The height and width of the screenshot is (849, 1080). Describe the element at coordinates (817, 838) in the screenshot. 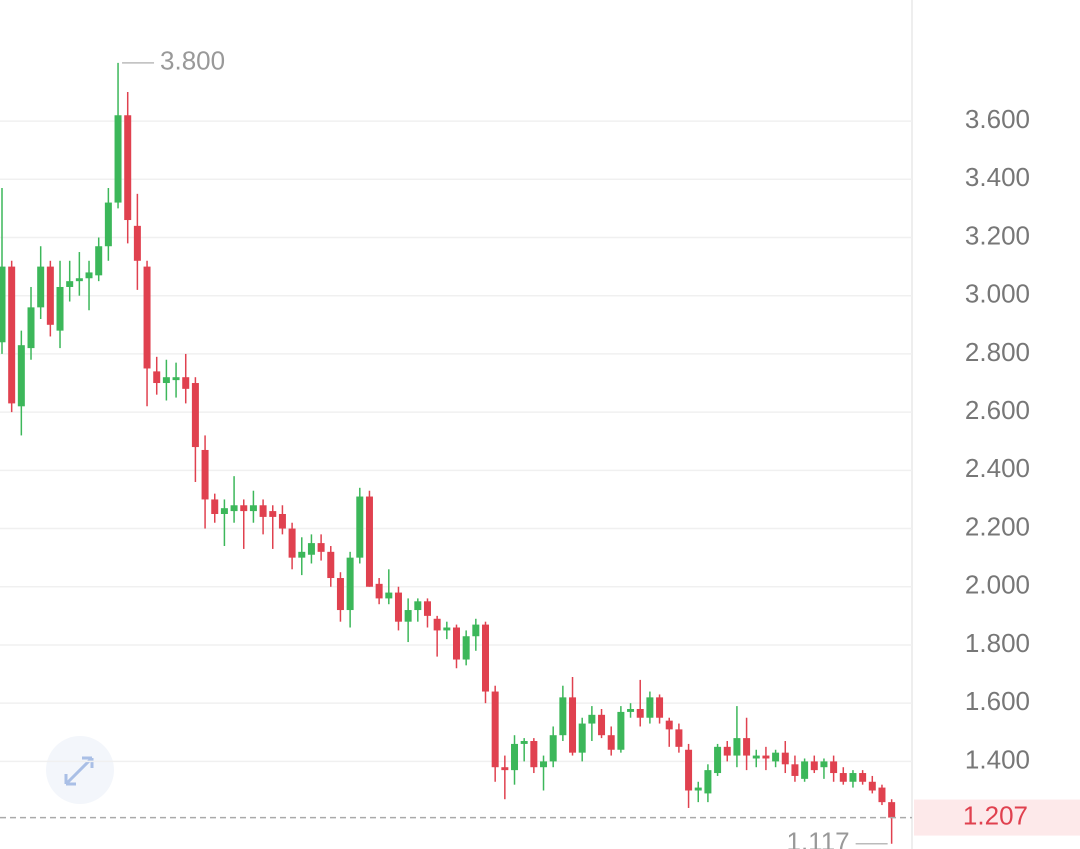

I see `min-label: 1.117` at that location.